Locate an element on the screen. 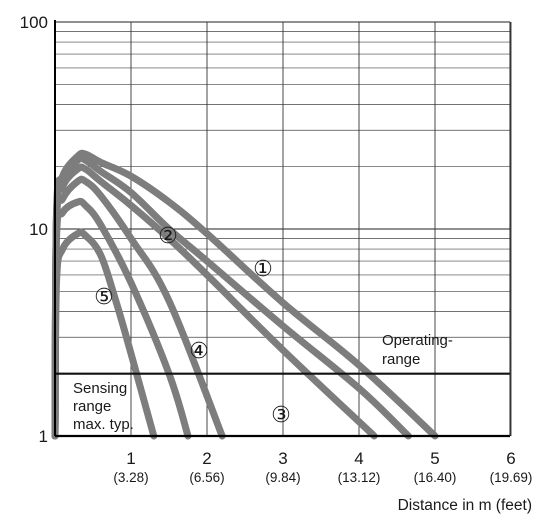 Image resolution: width=540 pixels, height=520 pixels. x-tick-sublabel: (16.40) is located at coordinates (435, 477).